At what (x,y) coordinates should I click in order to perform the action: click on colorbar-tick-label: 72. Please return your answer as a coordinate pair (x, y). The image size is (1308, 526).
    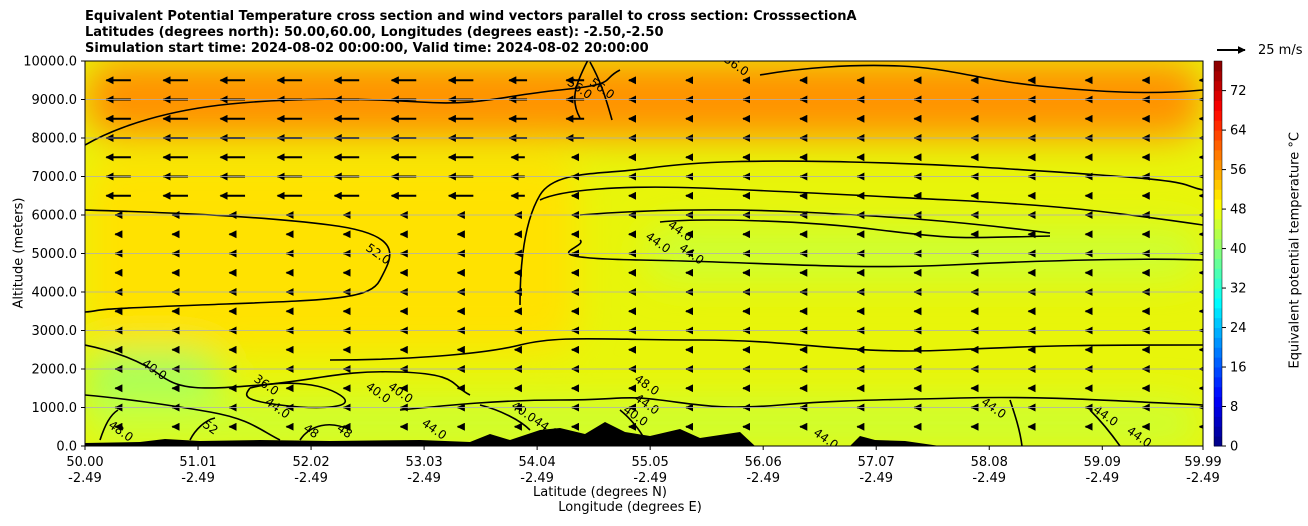
    Looking at the image, I should click on (1238, 91).